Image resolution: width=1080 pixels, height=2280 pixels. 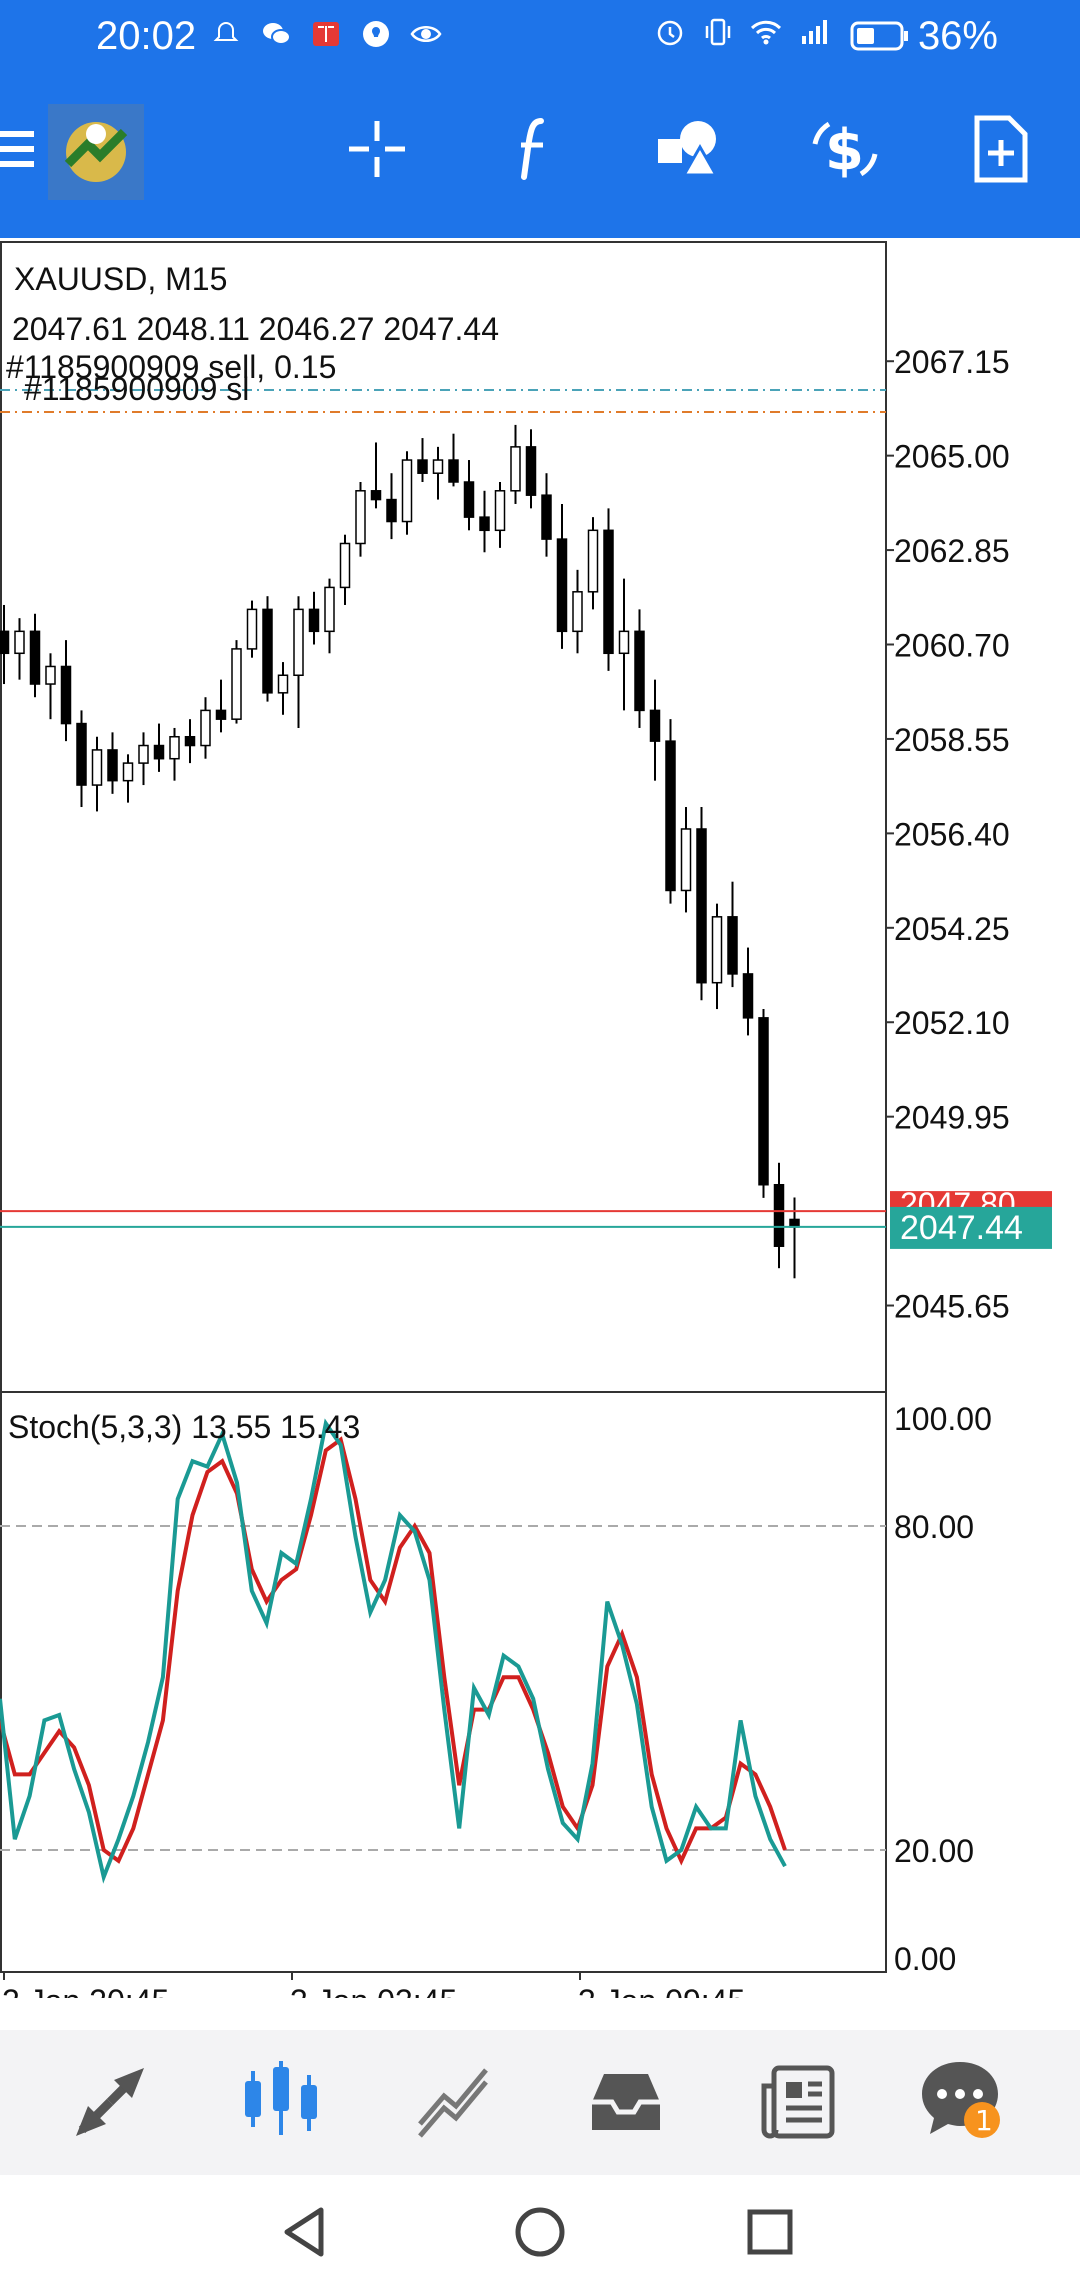 I want to click on nav-trade, so click(x=454, y=2102).